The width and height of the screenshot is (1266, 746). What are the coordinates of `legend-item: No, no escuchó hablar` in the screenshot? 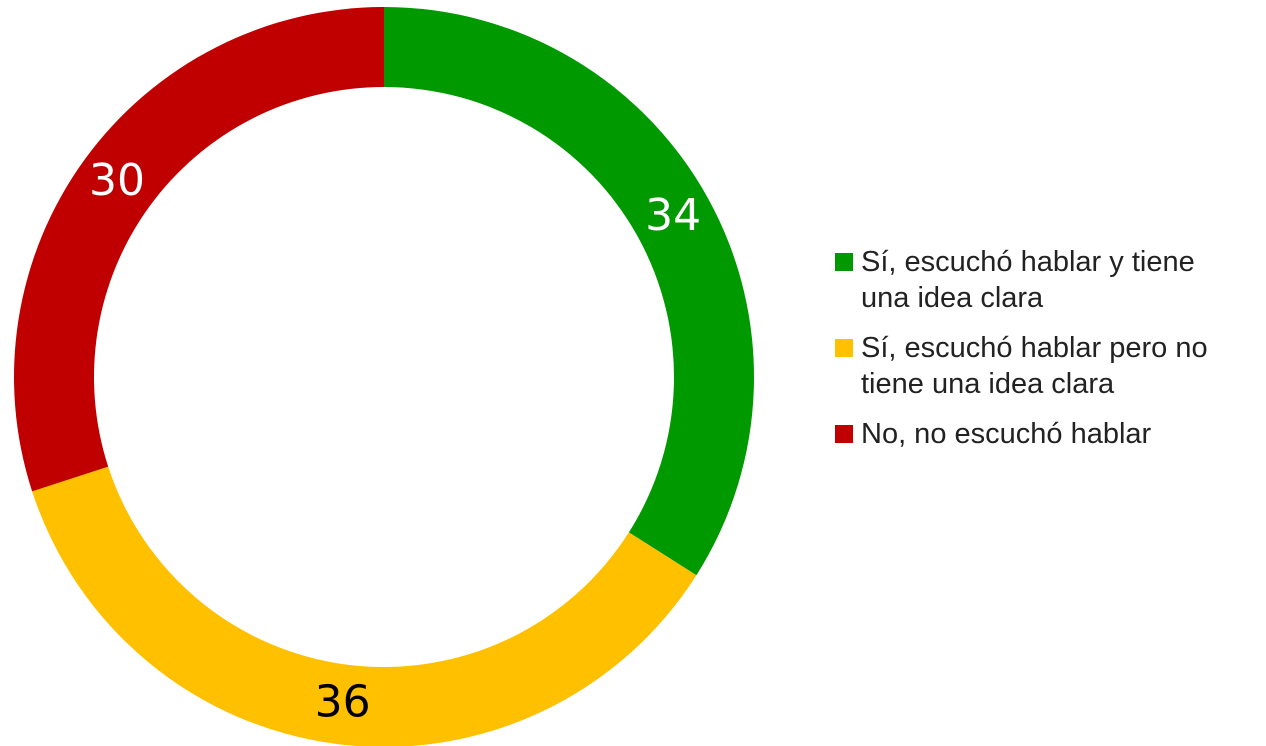 It's located at (1025, 434).